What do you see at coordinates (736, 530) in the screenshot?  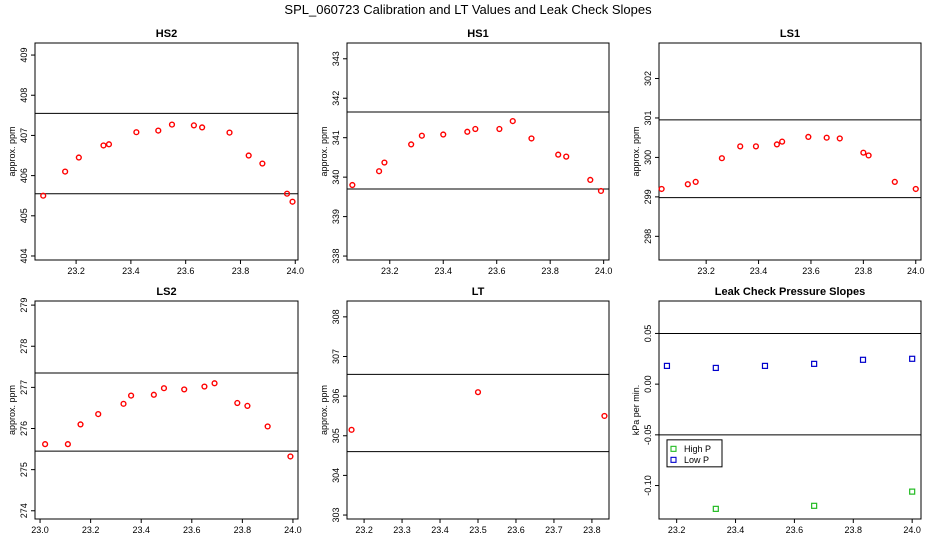 I see `leak-x-tick-label: 23.4` at bounding box center [736, 530].